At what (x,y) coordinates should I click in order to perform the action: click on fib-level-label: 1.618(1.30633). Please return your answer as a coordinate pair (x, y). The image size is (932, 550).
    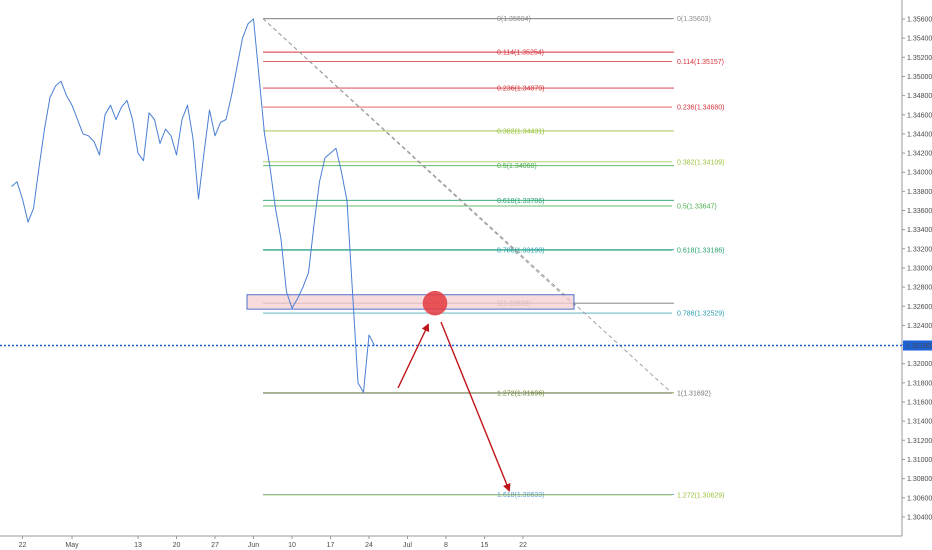
    Looking at the image, I should click on (520, 495).